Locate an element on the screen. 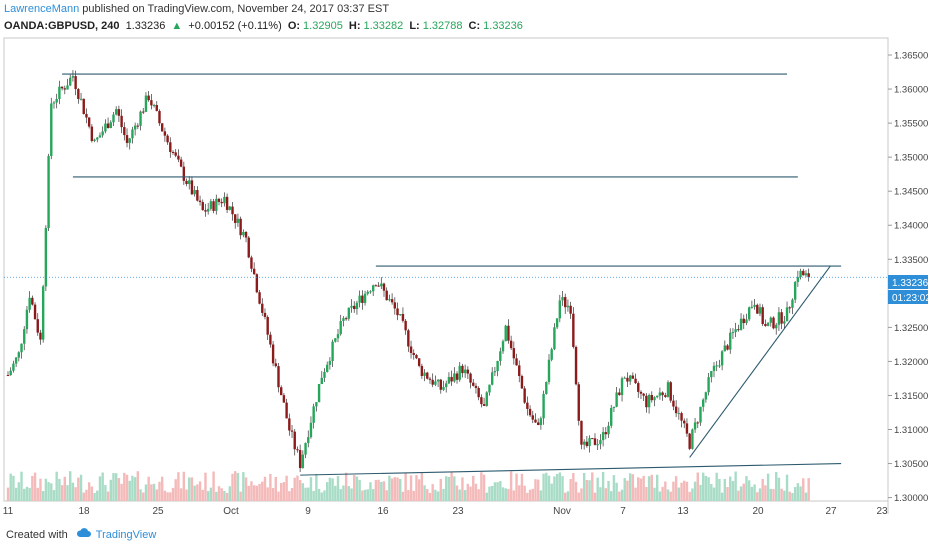  time-axis: 11 18 25 Oct 9 16 23 Nov 7 13 20 27 23 is located at coordinates (445, 511).